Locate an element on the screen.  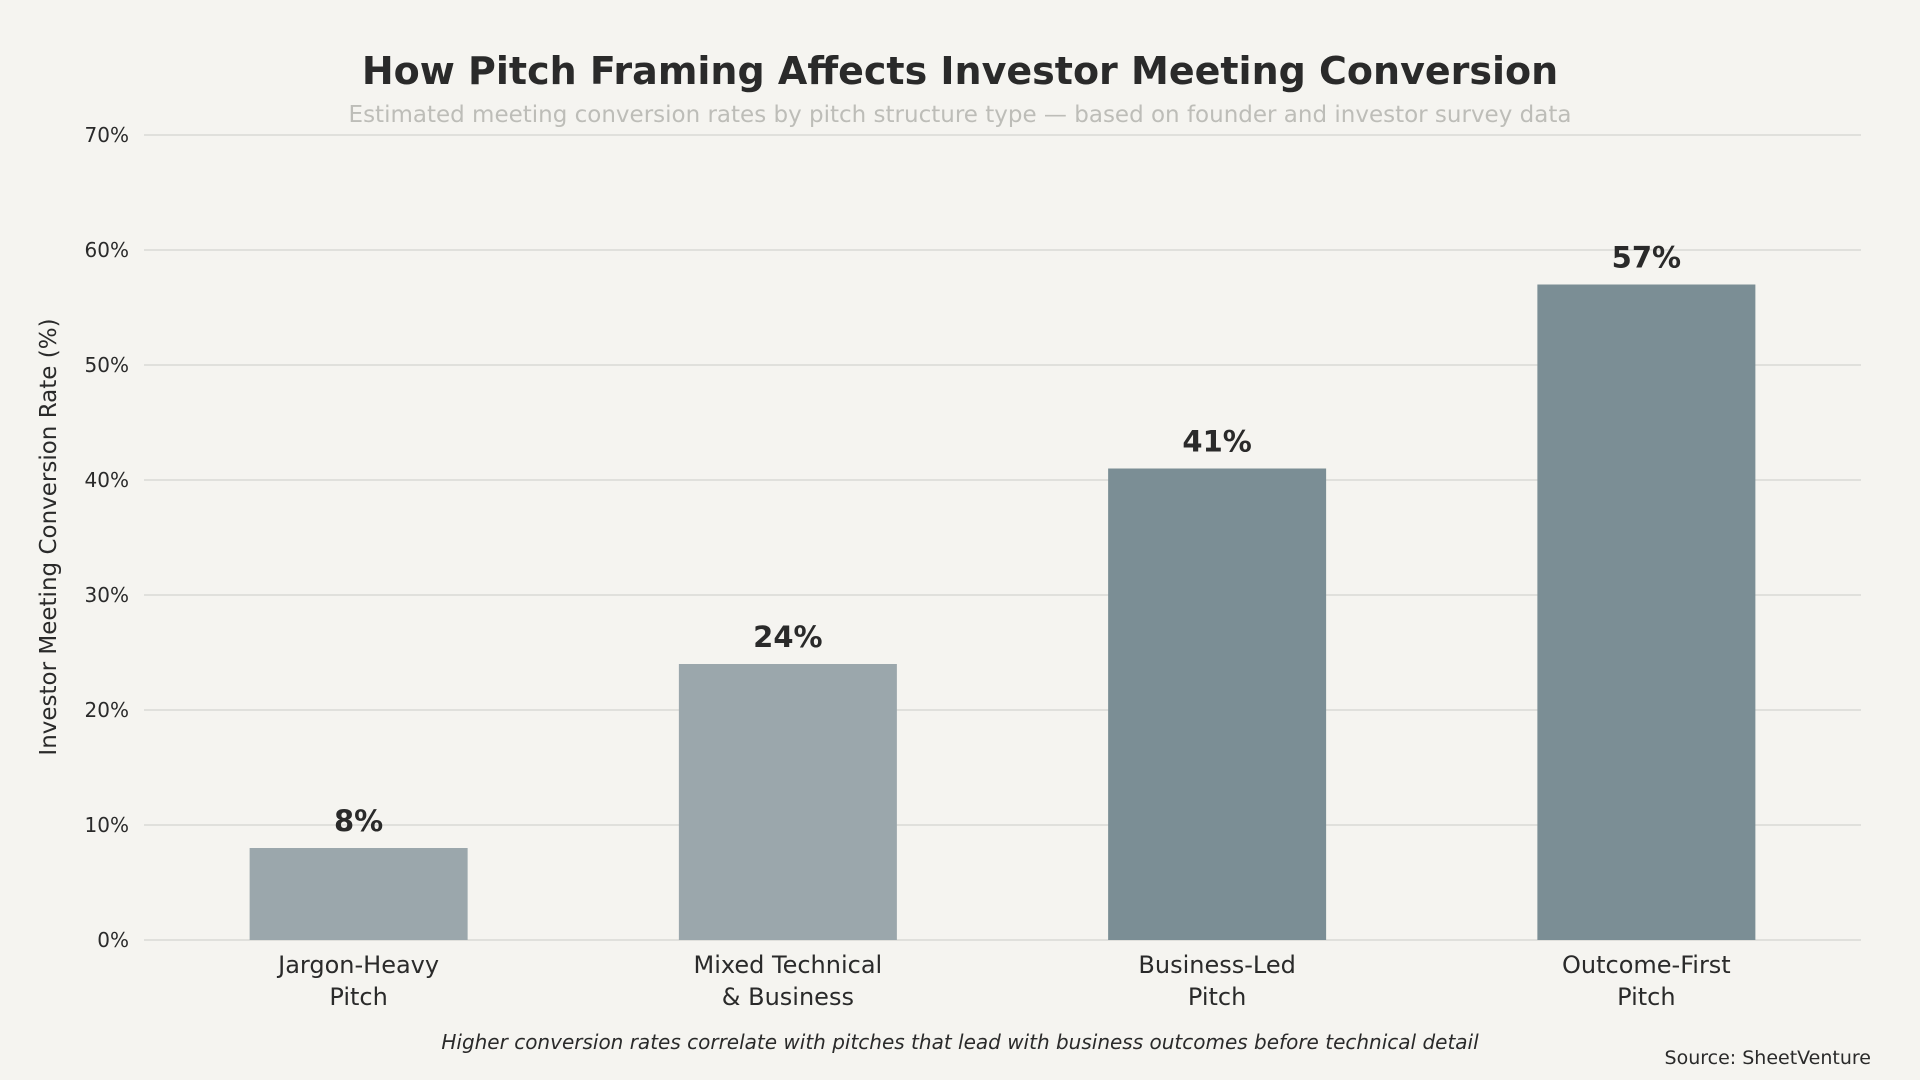
y-tick-label: 0% is located at coordinates (113, 940).